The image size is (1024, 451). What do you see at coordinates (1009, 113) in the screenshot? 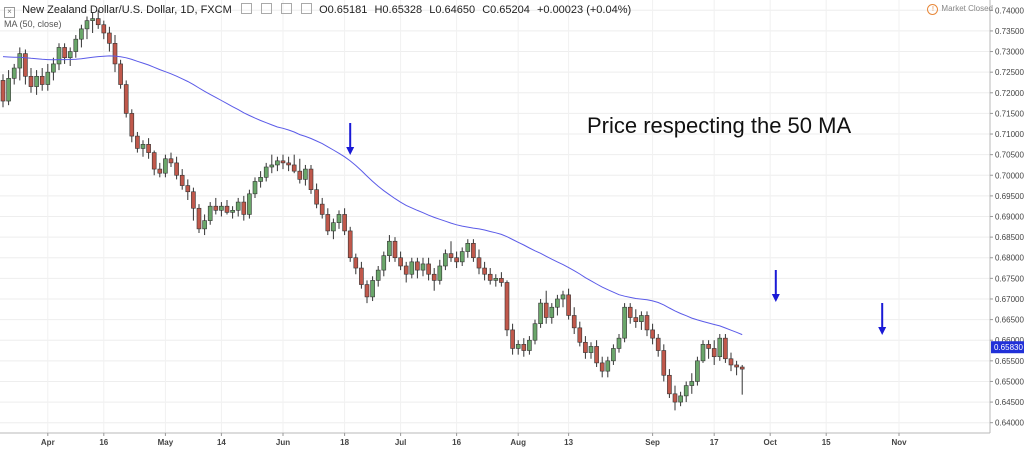
I see `y-tick-label: 0.71500` at bounding box center [1009, 113].